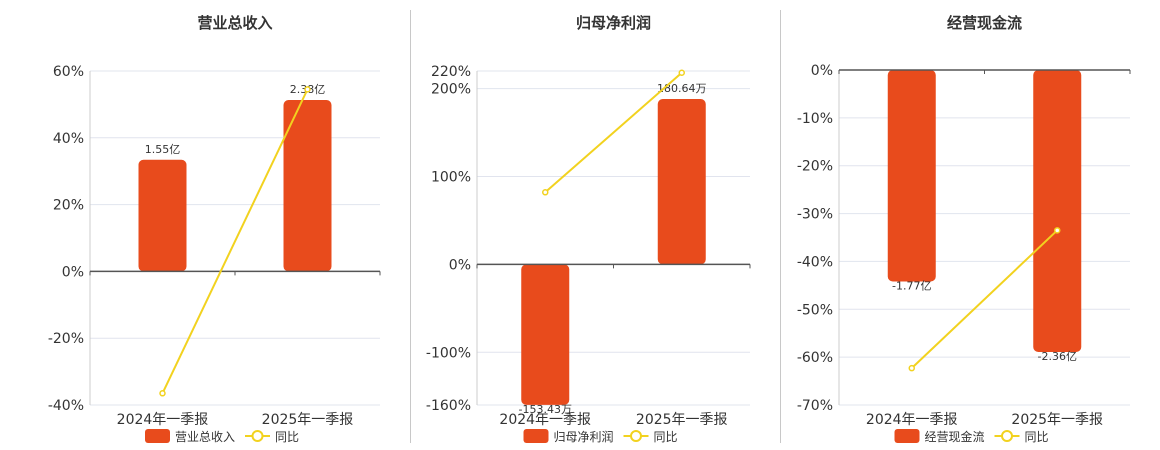  Describe the element at coordinates (68, 72) in the screenshot. I see `y-tick-label: 60%` at that location.